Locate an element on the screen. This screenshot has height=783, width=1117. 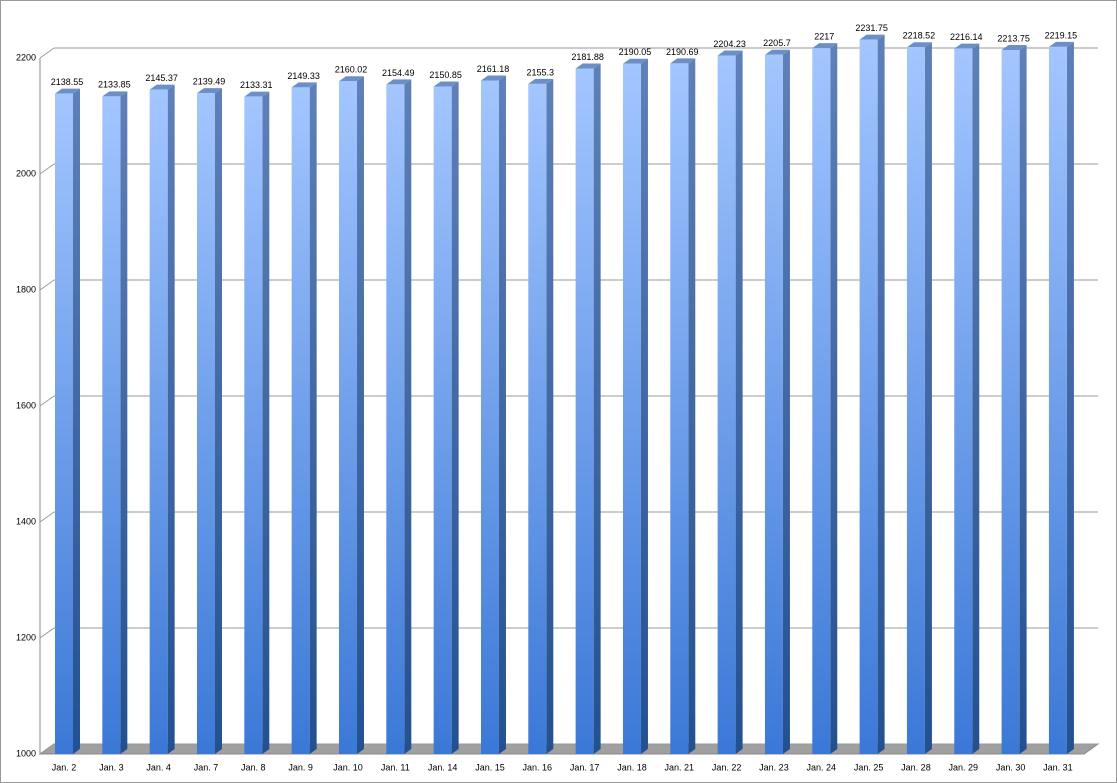
x-tick-label: Jan. 18 is located at coordinates (632, 767).